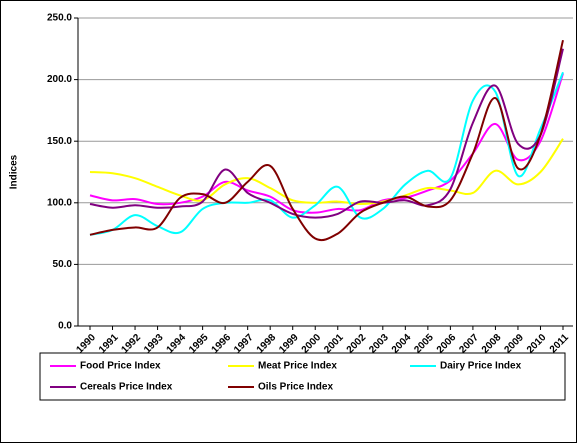 The height and width of the screenshot is (448, 577). Describe the element at coordinates (59, 18) in the screenshot. I see `y-tick-label: 250.0` at that location.